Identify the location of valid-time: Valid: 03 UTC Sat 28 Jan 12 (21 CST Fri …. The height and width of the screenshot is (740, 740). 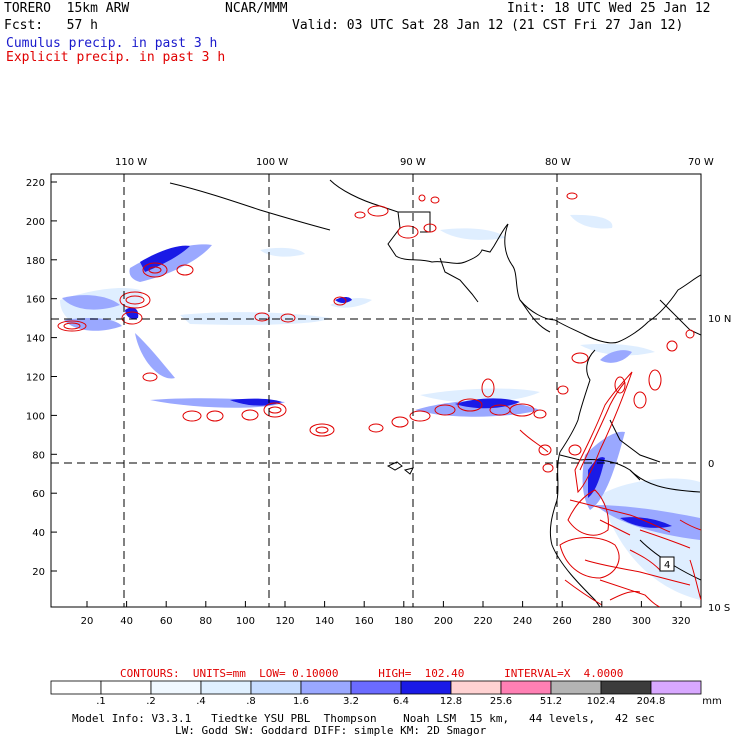
(488, 25).